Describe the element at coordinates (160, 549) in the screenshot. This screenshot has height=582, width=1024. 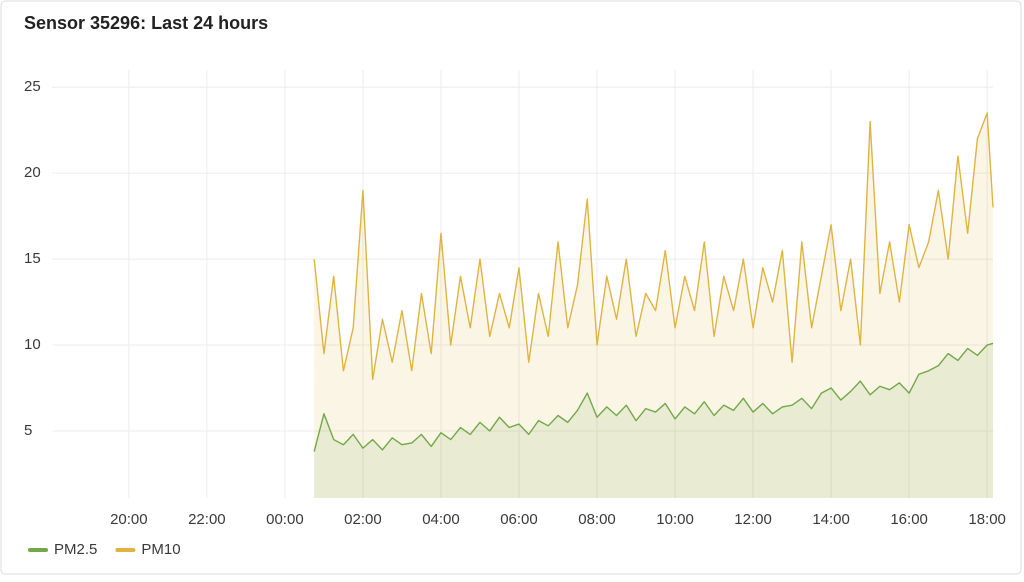
I see `legend-label: PM10` at that location.